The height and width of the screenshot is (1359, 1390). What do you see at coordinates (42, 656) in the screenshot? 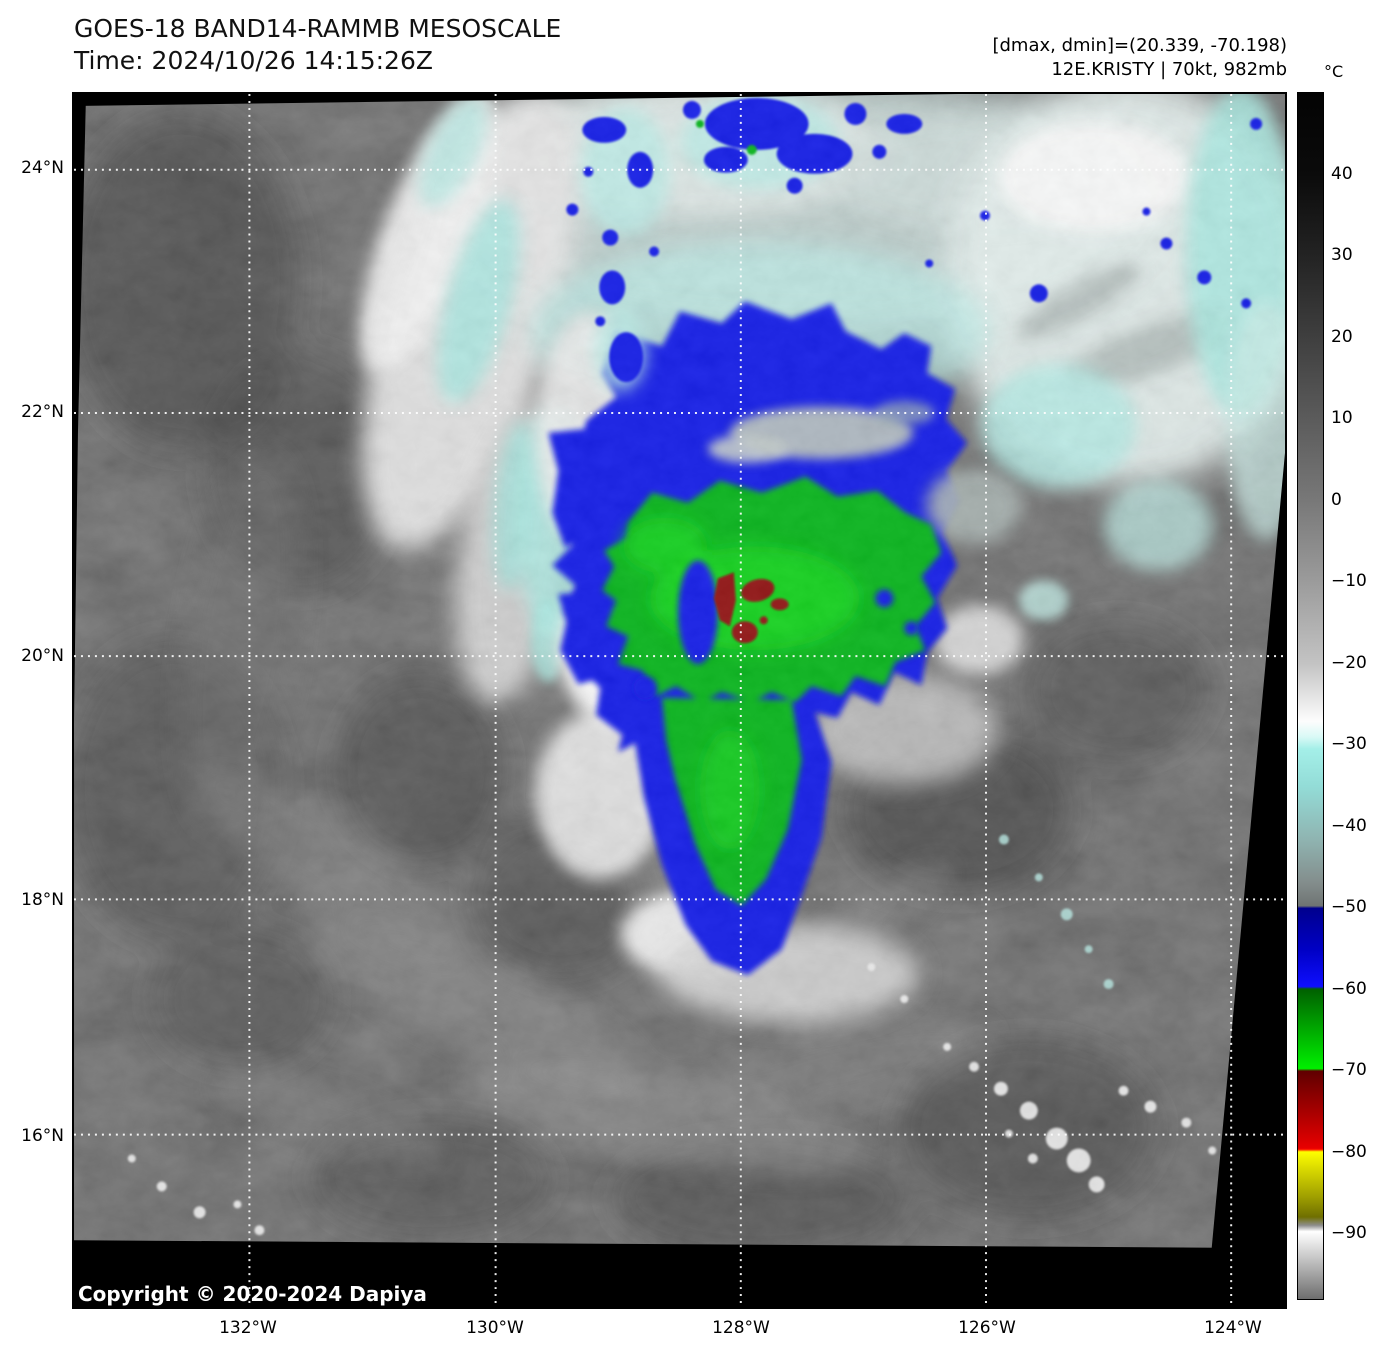
I see `lat-label-20n: 20°N` at bounding box center [42, 656].